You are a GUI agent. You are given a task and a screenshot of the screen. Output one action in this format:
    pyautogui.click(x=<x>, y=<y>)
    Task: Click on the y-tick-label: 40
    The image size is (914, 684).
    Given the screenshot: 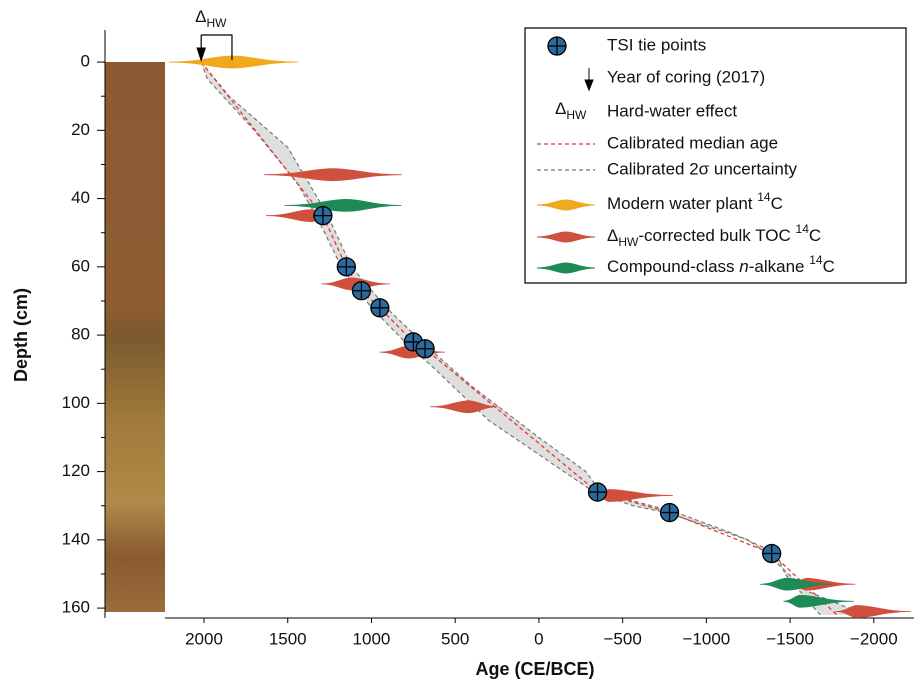 What is the action you would take?
    pyautogui.click(x=80, y=197)
    